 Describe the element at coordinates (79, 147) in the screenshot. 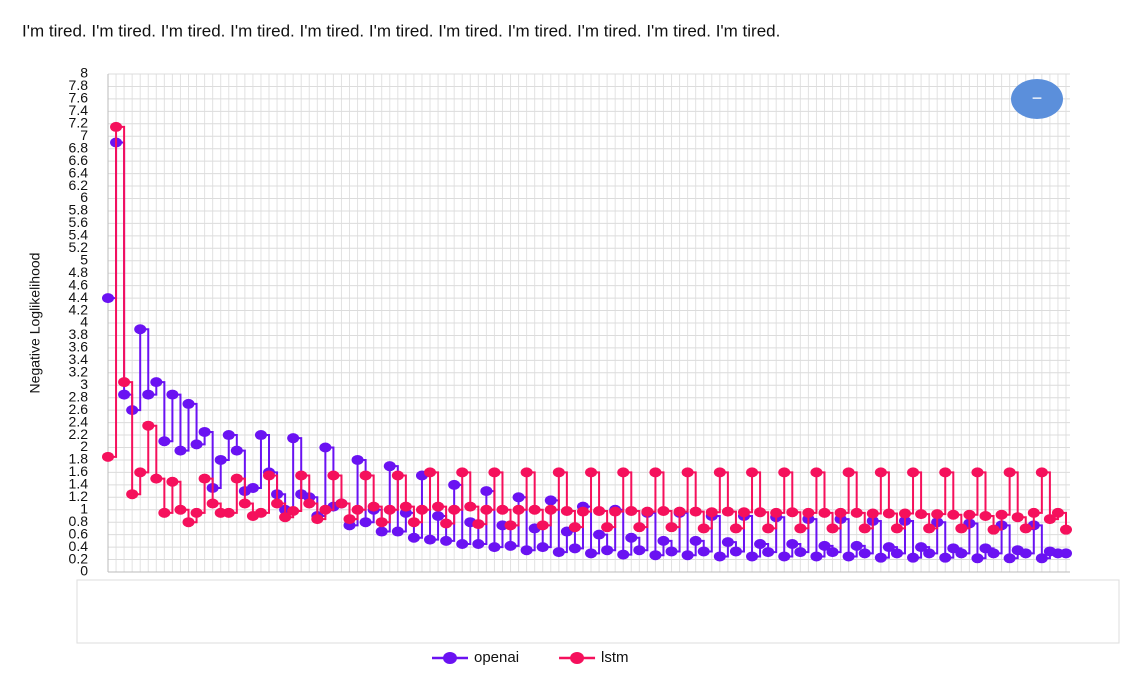

I see `y-tick-label: 6.8` at that location.